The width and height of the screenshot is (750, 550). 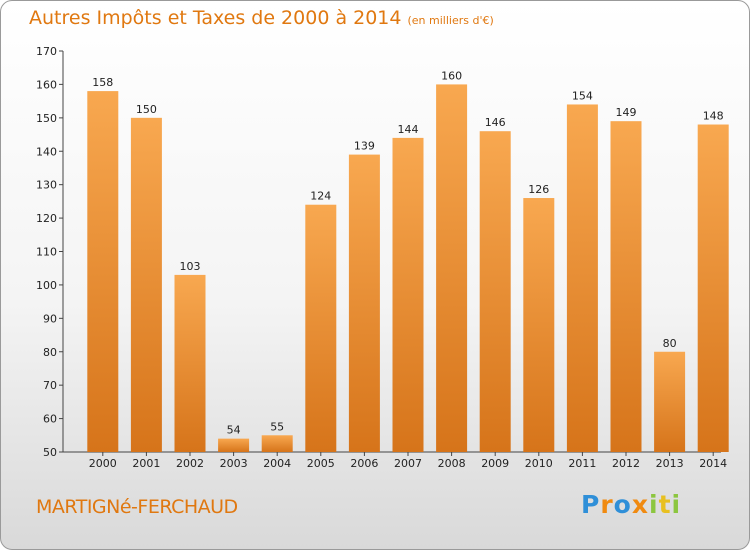 I want to click on data-label: 146, so click(x=495, y=122).